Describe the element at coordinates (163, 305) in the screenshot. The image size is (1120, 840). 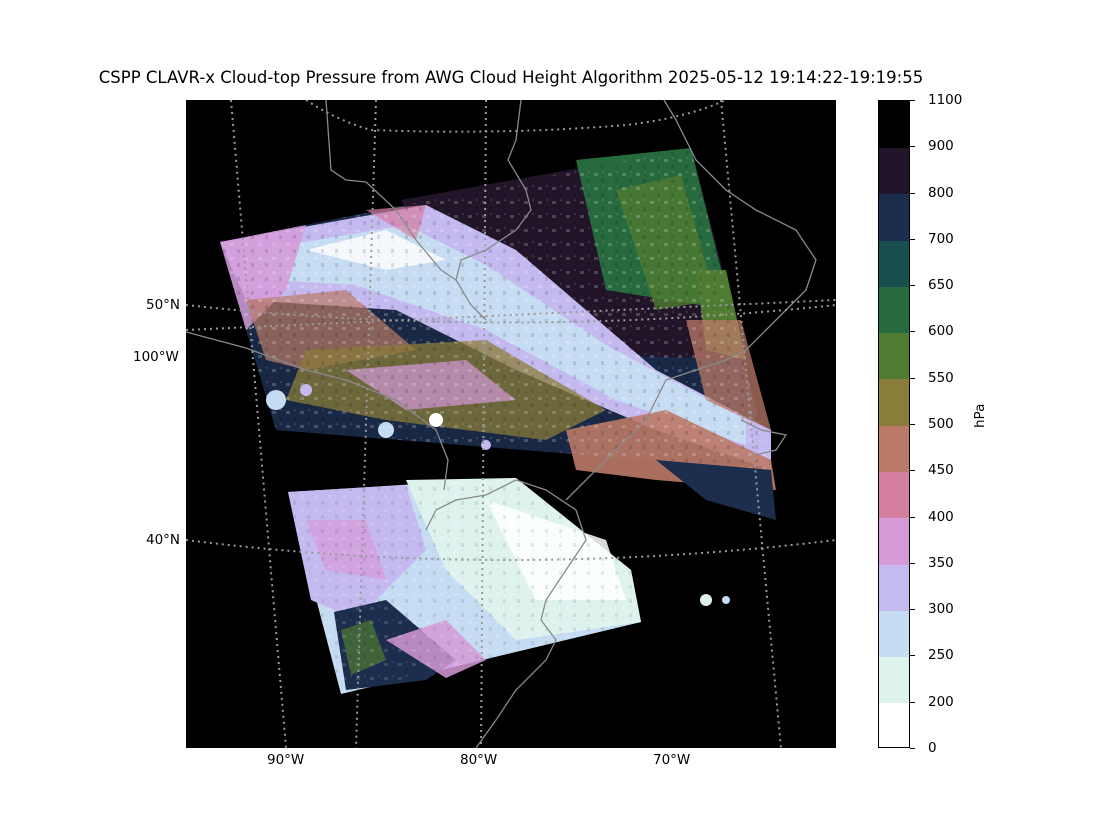
I see `lat-label-50n: 50°N` at that location.